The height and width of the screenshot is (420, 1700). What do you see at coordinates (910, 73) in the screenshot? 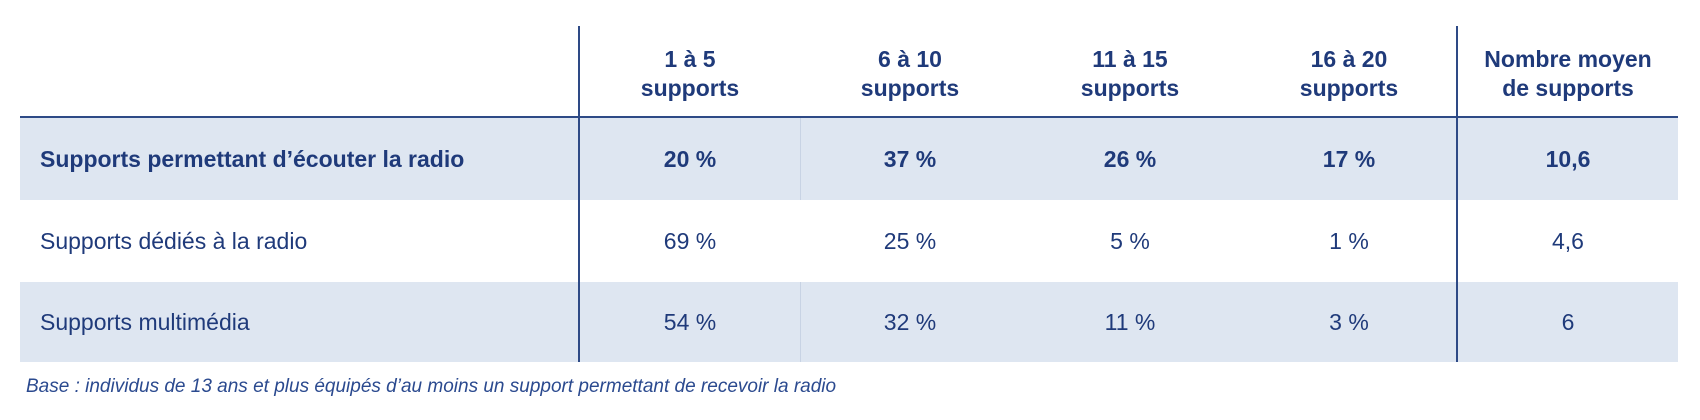
I see `column-header-6-10: 6 à 10 supports` at bounding box center [910, 73].